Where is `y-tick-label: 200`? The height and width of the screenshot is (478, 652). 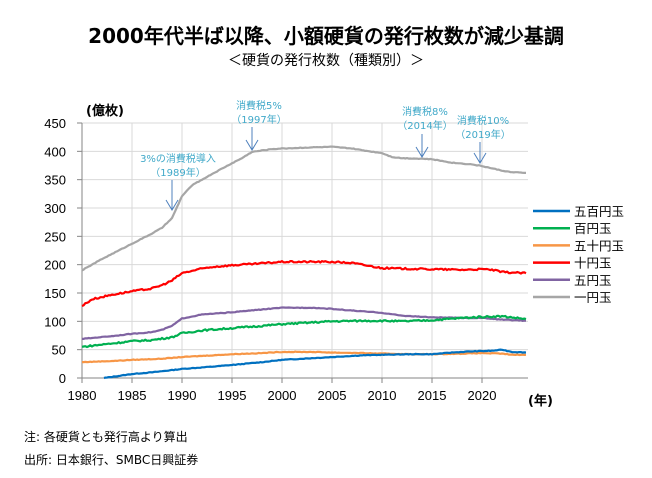 y-tick-label: 200 is located at coordinates (55, 265).